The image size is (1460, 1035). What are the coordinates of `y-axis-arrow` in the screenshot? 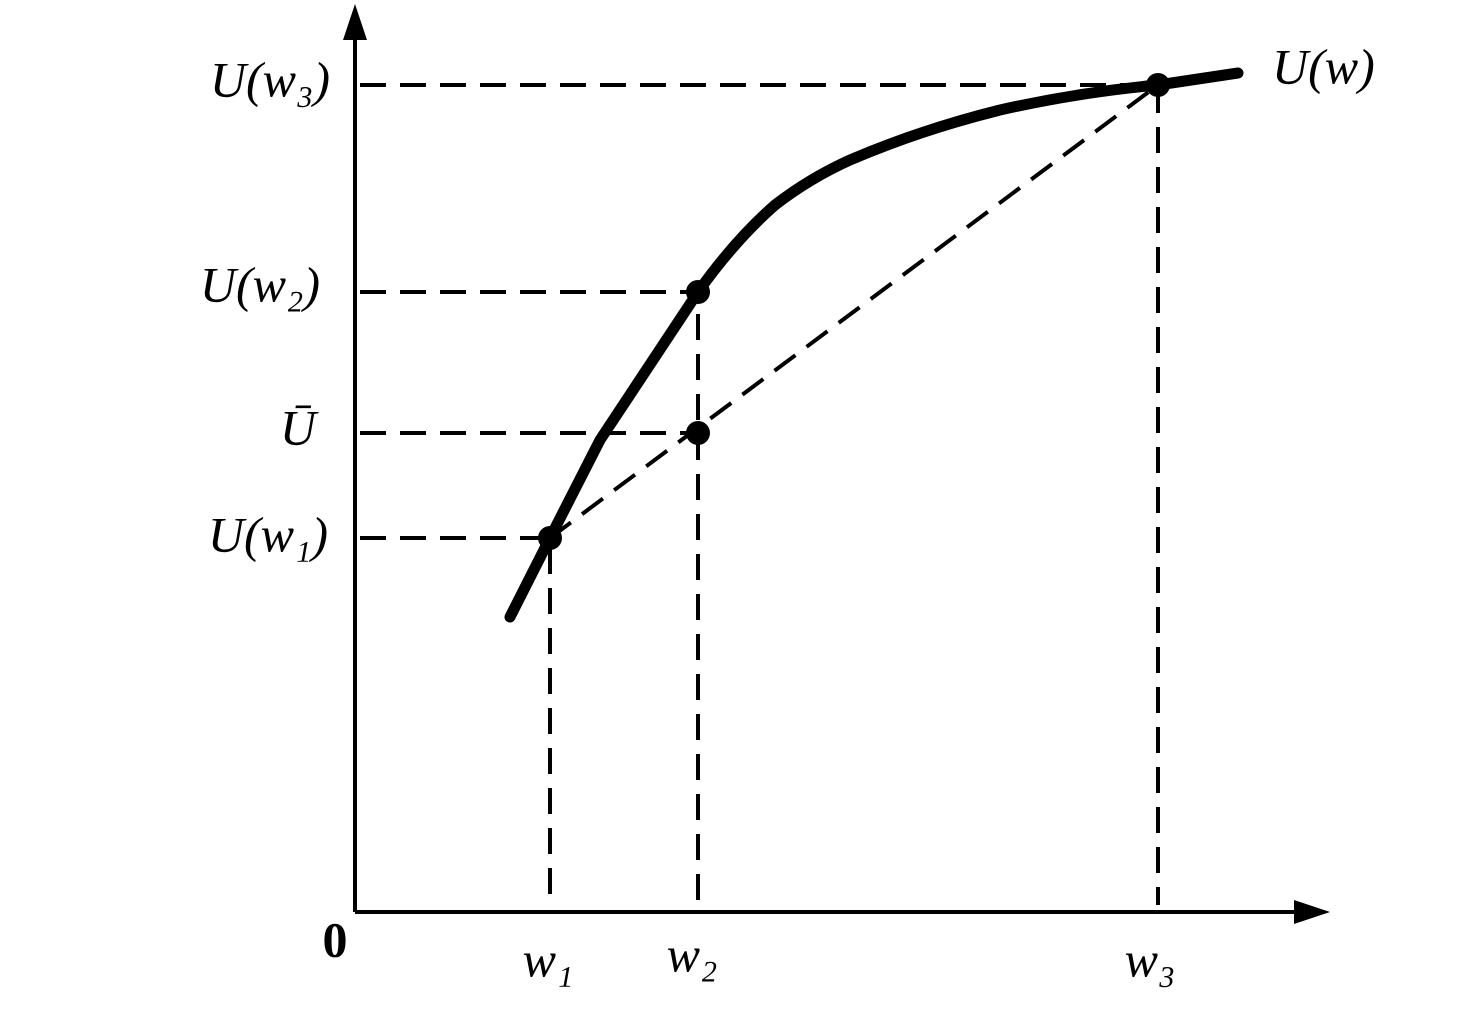 It's located at (355, 22).